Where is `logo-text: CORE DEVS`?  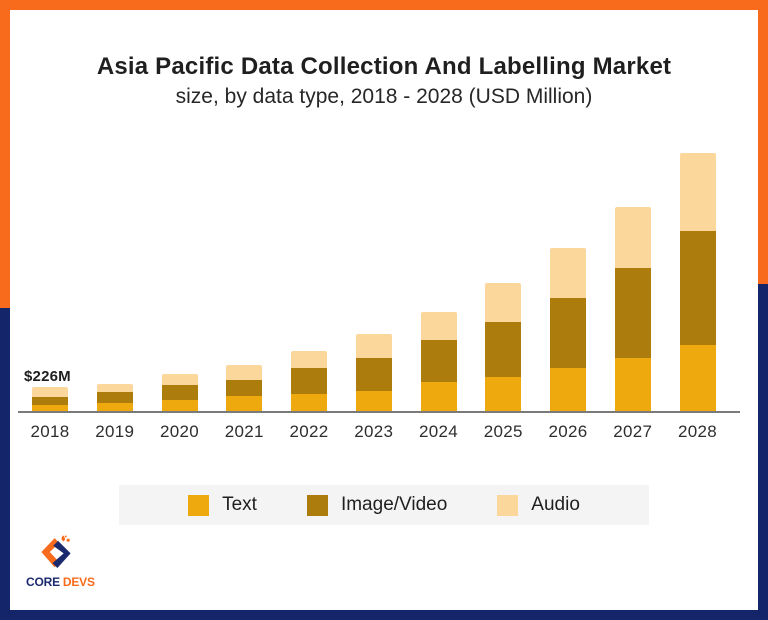
logo-text: CORE DEVS is located at coordinates (60, 582).